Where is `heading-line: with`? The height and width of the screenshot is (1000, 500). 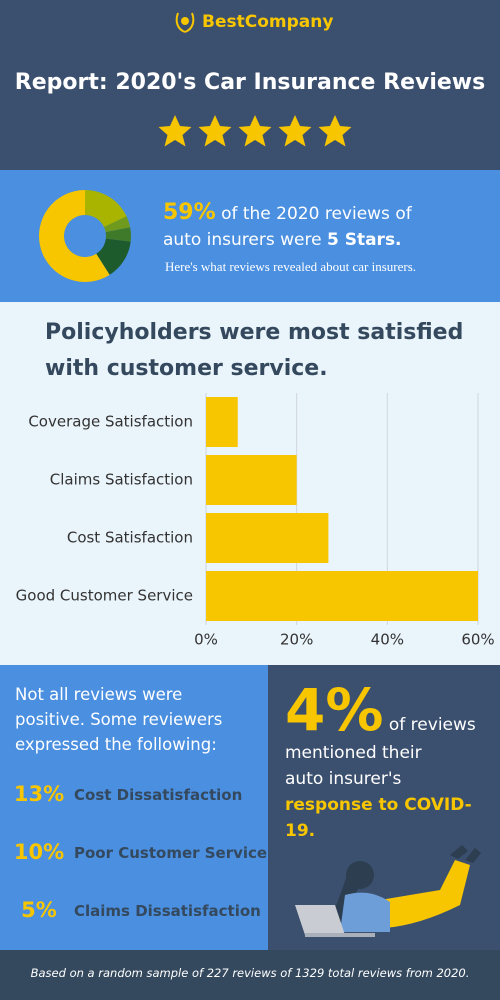 heading-line: with is located at coordinates (72, 368).